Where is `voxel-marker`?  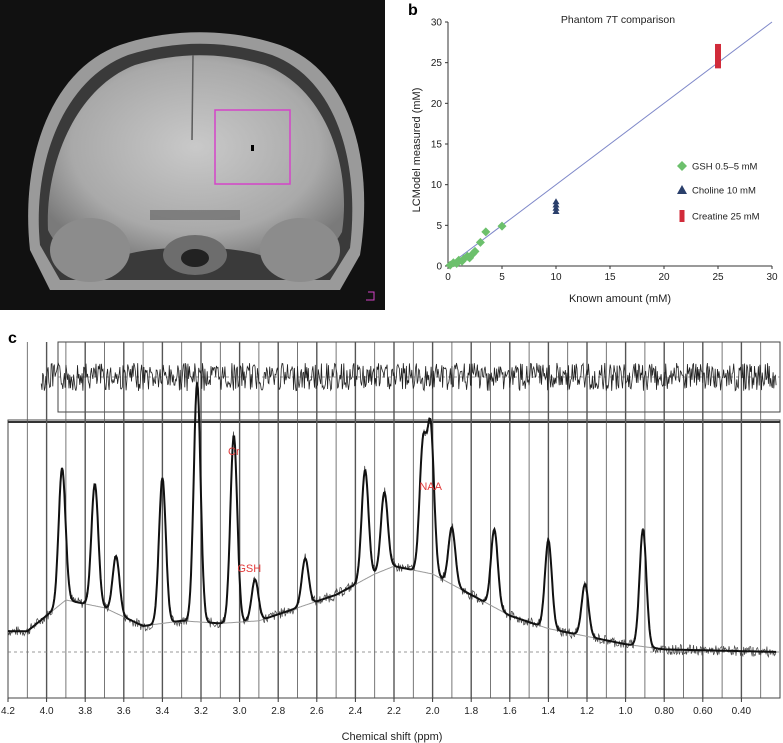 voxel-marker is located at coordinates (252, 148).